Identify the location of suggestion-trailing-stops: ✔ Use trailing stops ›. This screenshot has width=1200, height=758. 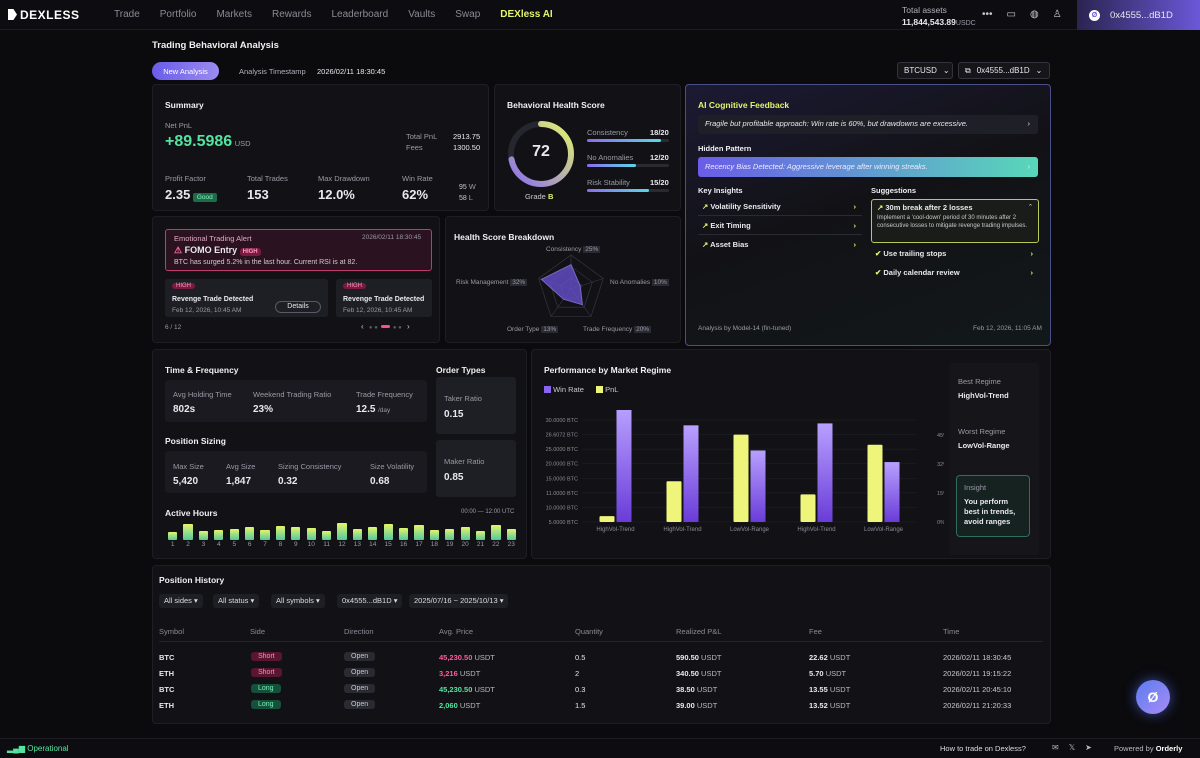
(954, 253).